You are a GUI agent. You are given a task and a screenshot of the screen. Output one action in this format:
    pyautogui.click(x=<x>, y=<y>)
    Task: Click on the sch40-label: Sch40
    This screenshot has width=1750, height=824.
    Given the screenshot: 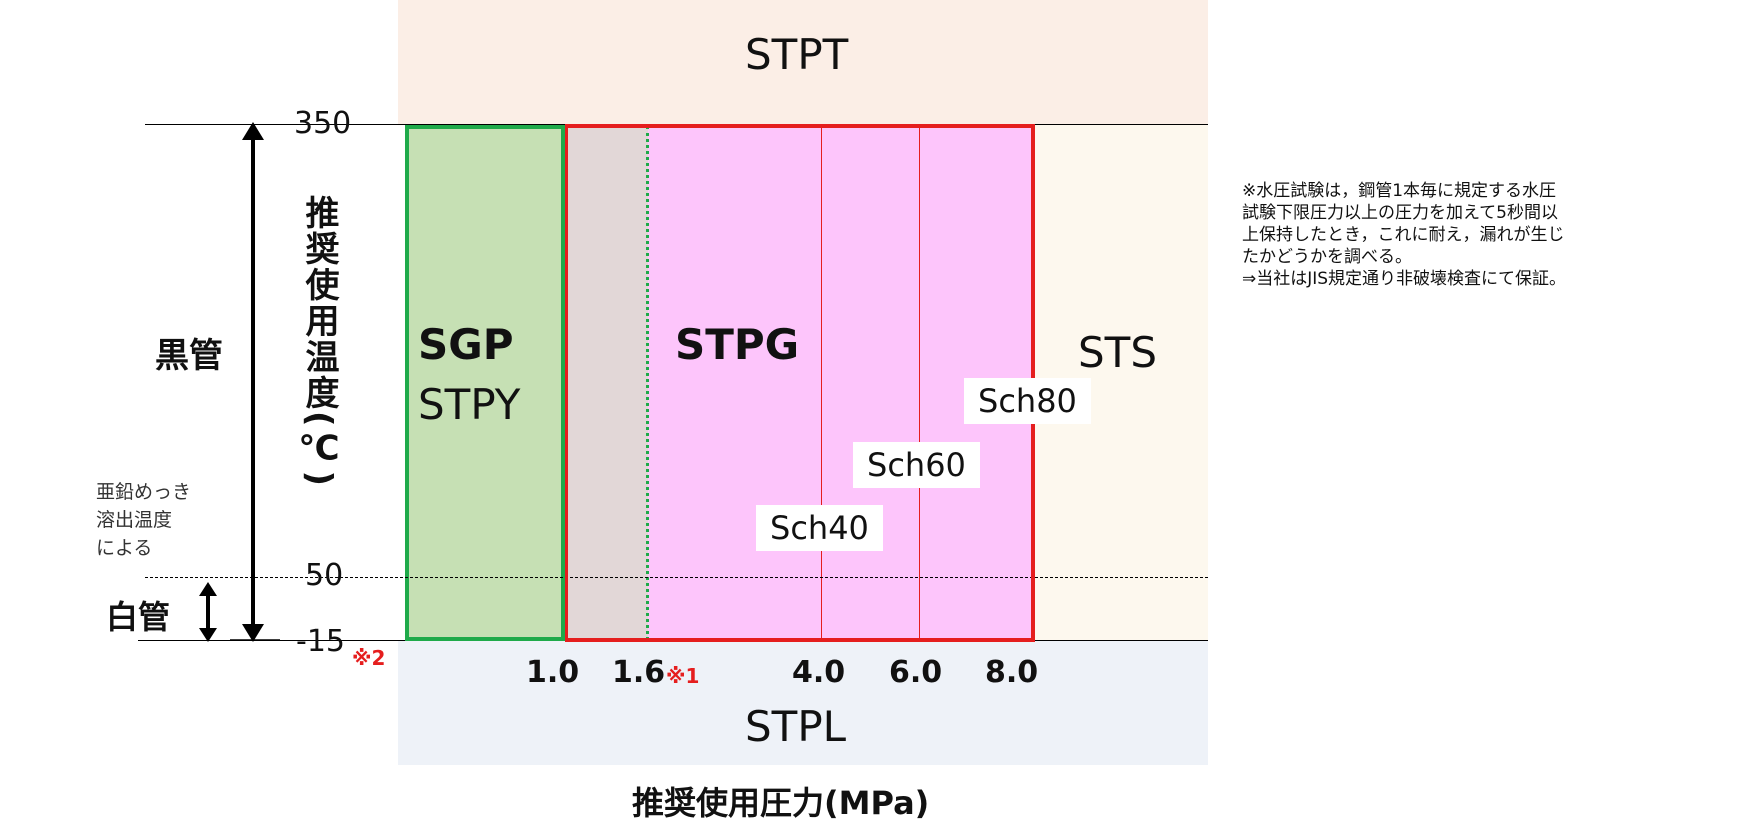 What is the action you would take?
    pyautogui.click(x=819, y=528)
    